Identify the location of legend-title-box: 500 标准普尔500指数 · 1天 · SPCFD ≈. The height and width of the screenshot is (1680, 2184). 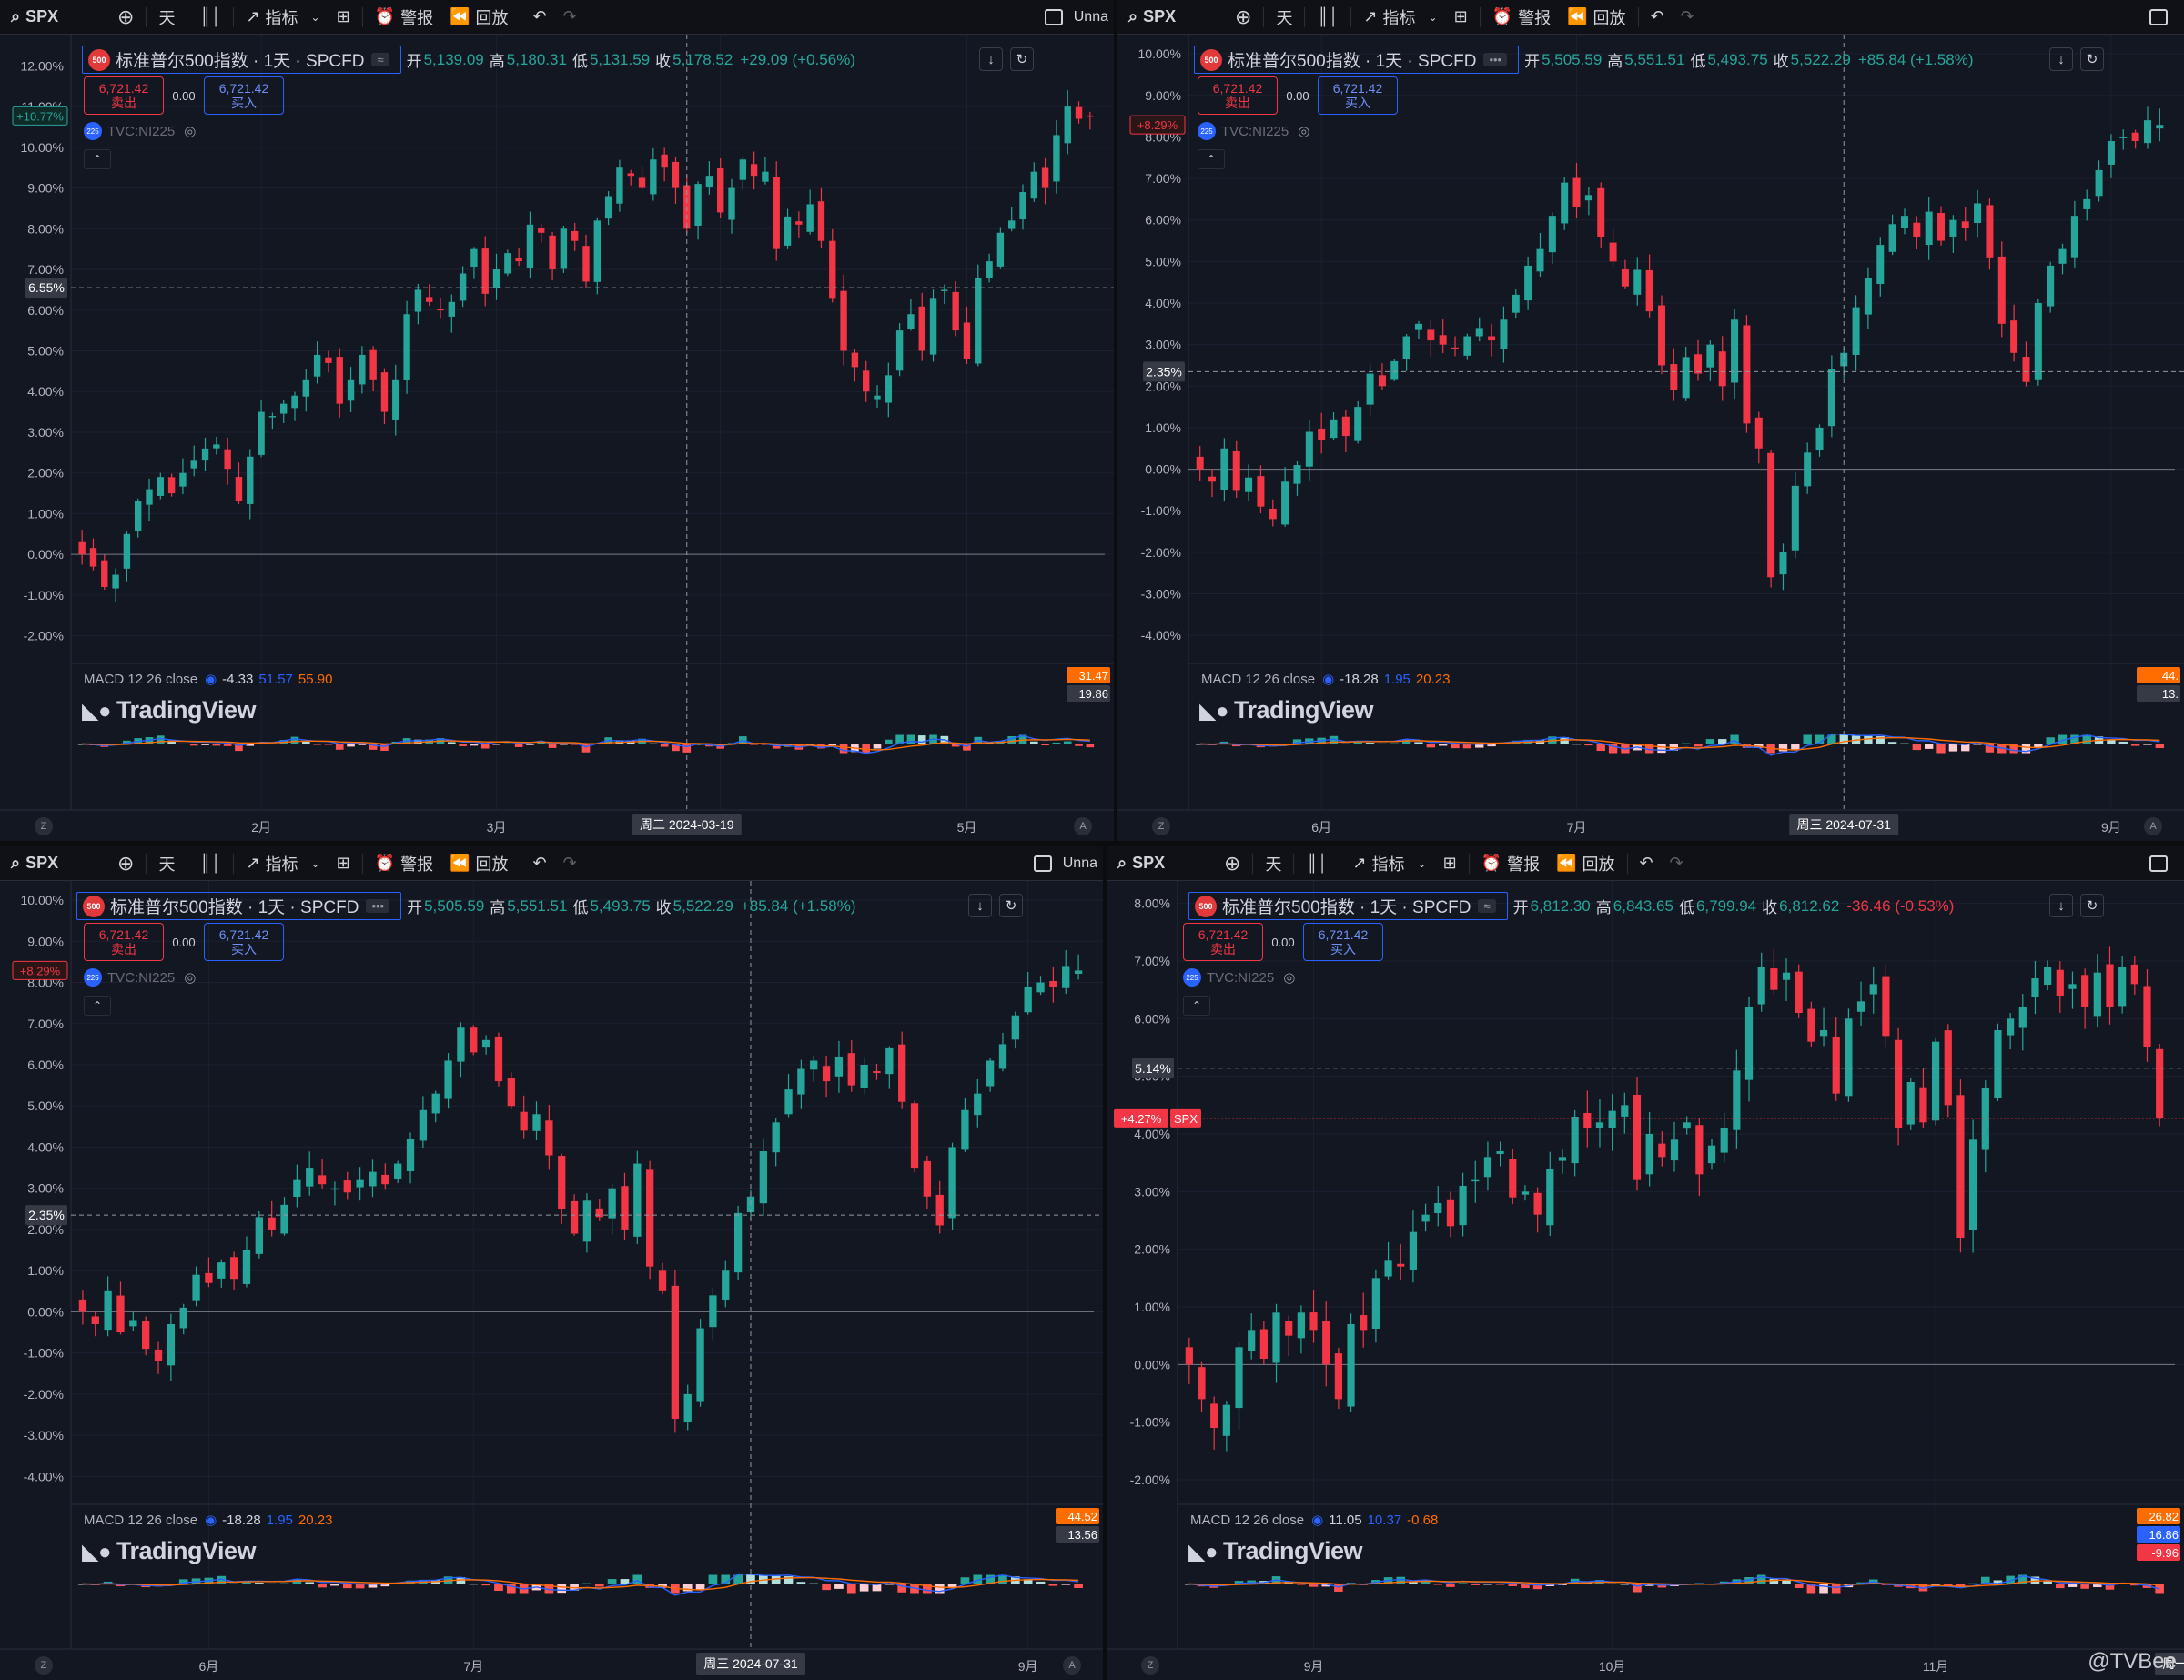
(242, 60).